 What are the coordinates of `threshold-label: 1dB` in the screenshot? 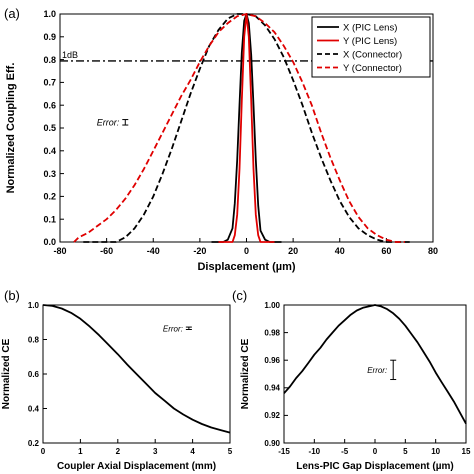 It's located at (70, 55).